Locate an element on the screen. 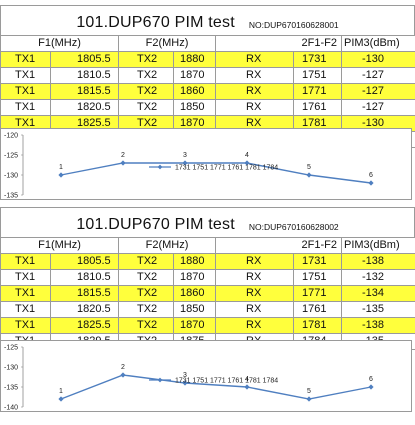  table-row: TX1 1825.5 TX2 1870 RX 1781 -138 is located at coordinates (207, 325).